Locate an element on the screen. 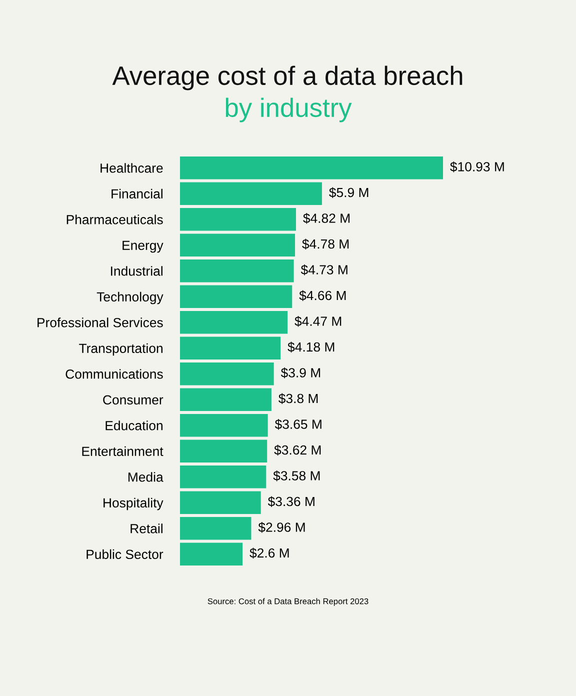 The height and width of the screenshot is (696, 576). data-label: $4.18 M is located at coordinates (311, 347).